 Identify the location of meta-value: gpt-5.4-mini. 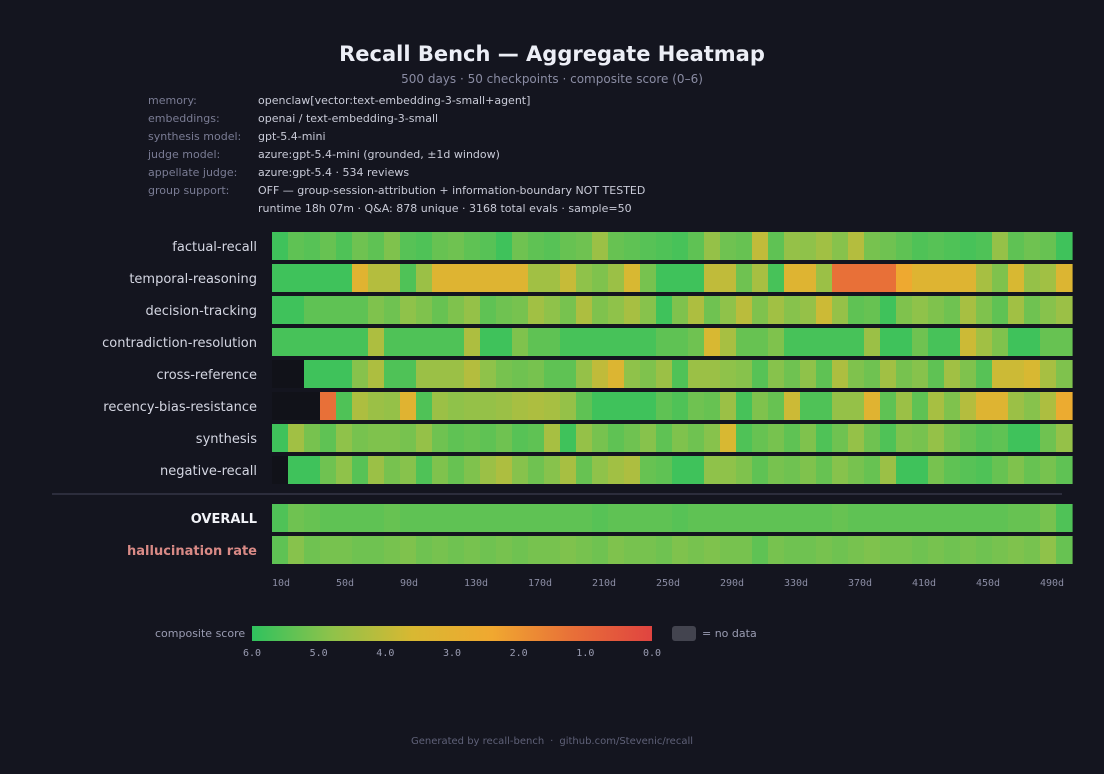
(292, 136).